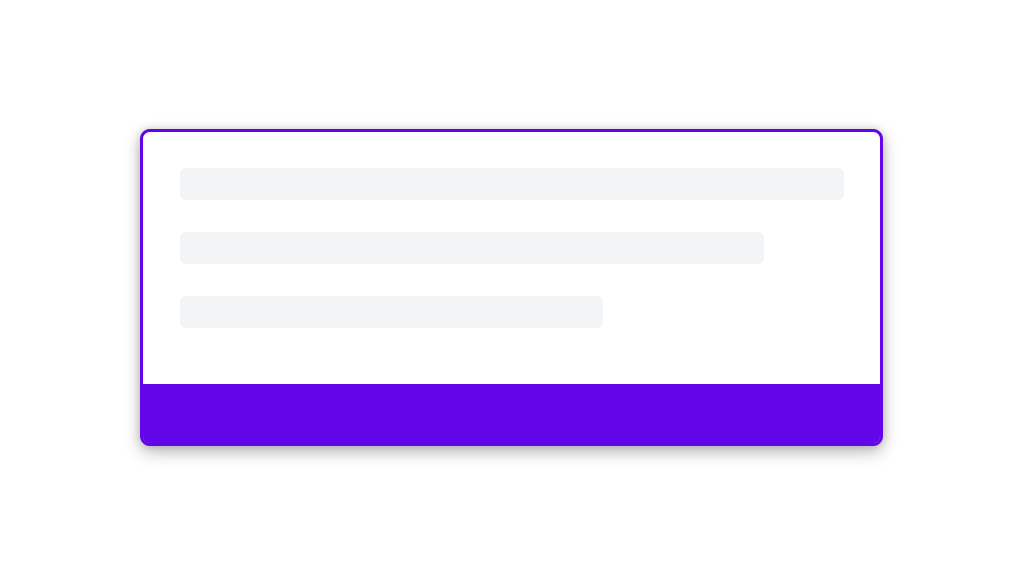 This screenshot has width=1024, height=576. What do you see at coordinates (511, 413) in the screenshot?
I see `card-footer-bar` at bounding box center [511, 413].